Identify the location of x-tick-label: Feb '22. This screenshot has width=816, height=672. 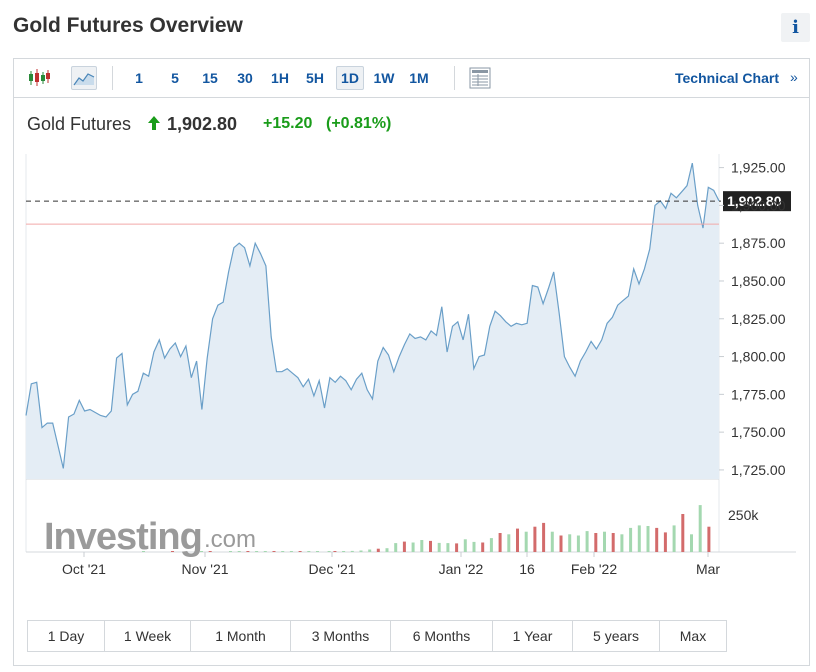
(594, 569).